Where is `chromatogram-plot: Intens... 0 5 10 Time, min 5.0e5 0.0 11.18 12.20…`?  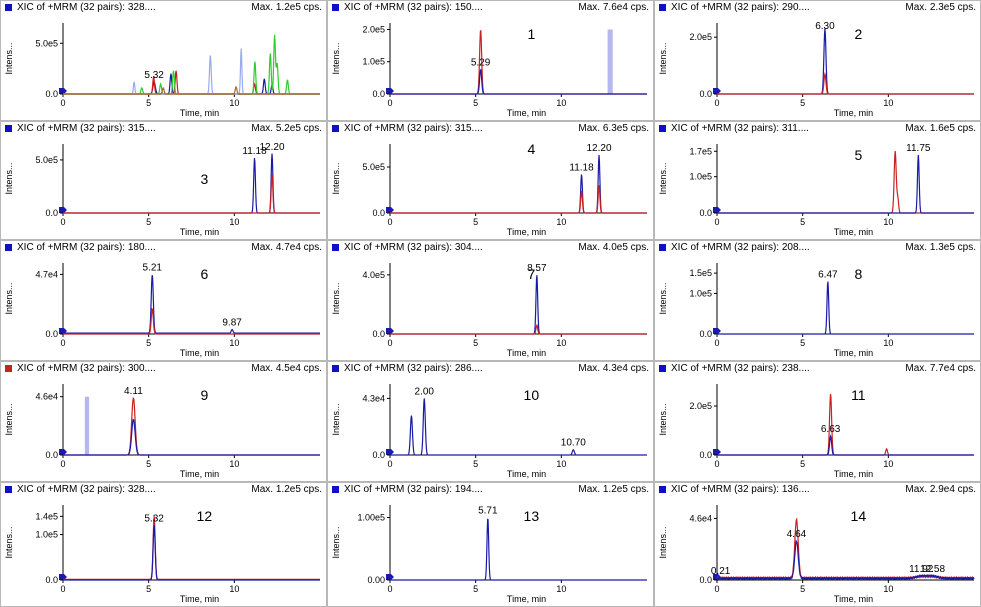 chromatogram-plot: Intens... 0 5 10 Time, min 5.0e5 0.0 11.18 12.20… is located at coordinates (489, 189).